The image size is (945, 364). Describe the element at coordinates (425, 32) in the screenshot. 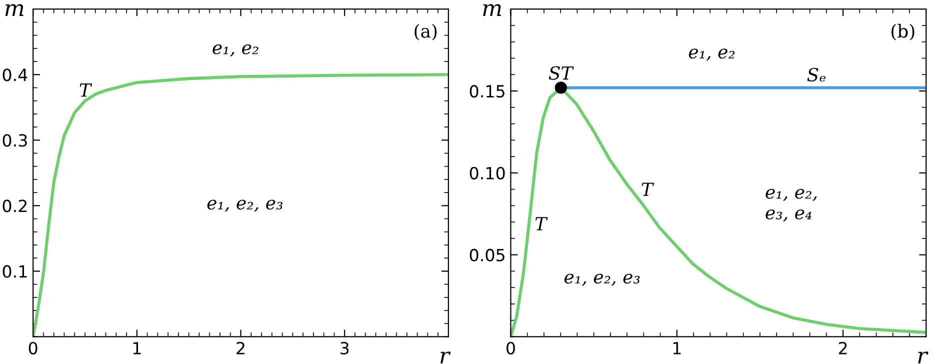

I see `annotation: (a)` at that location.